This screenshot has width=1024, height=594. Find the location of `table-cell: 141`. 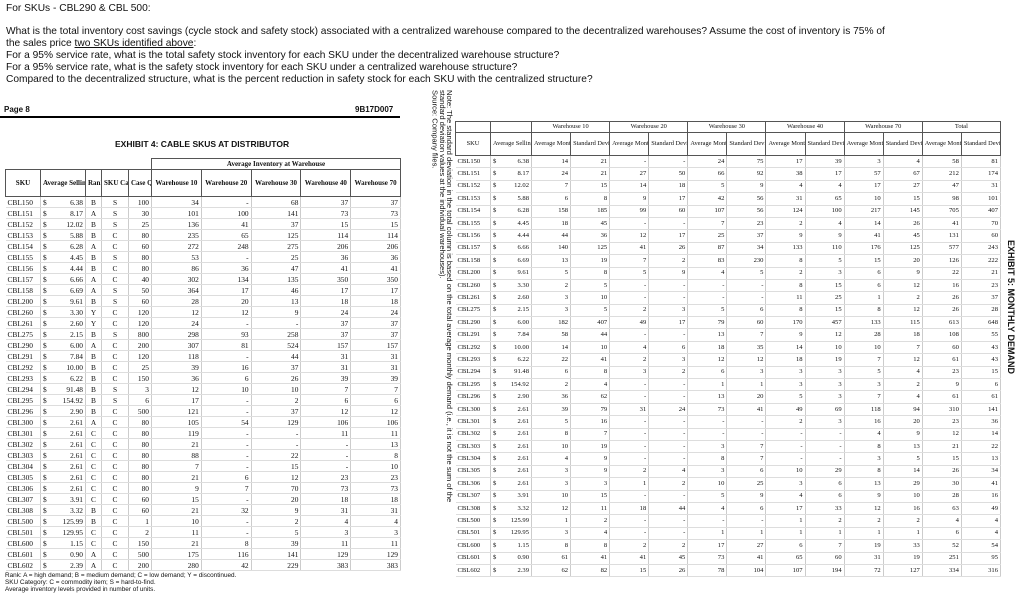

table-cell: 141 is located at coordinates (276, 213).